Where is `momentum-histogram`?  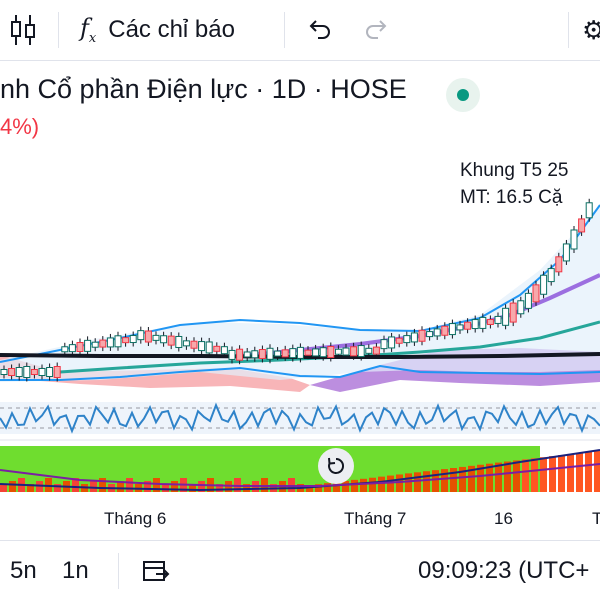
momentum-histogram is located at coordinates (300, 471).